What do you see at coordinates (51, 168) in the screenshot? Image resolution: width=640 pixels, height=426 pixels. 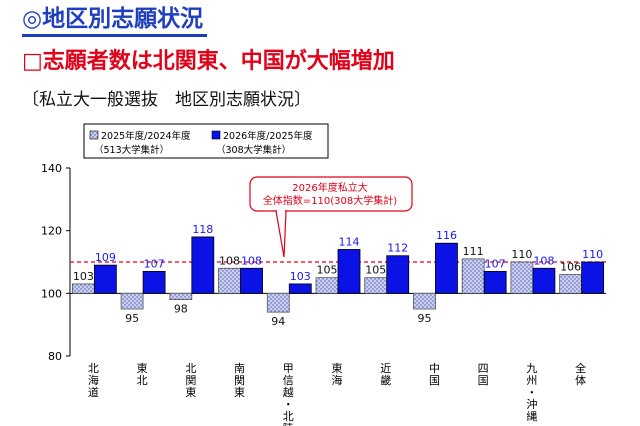 I see `y-tick-label: 140` at bounding box center [51, 168].